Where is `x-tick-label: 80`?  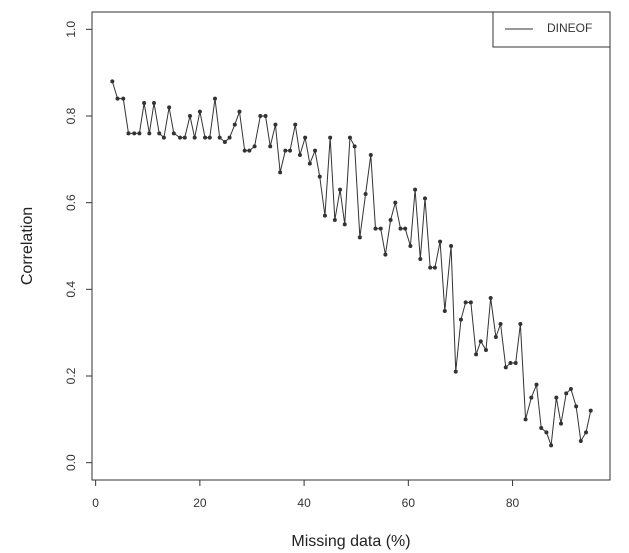
x-tick-label: 80 is located at coordinates (513, 503).